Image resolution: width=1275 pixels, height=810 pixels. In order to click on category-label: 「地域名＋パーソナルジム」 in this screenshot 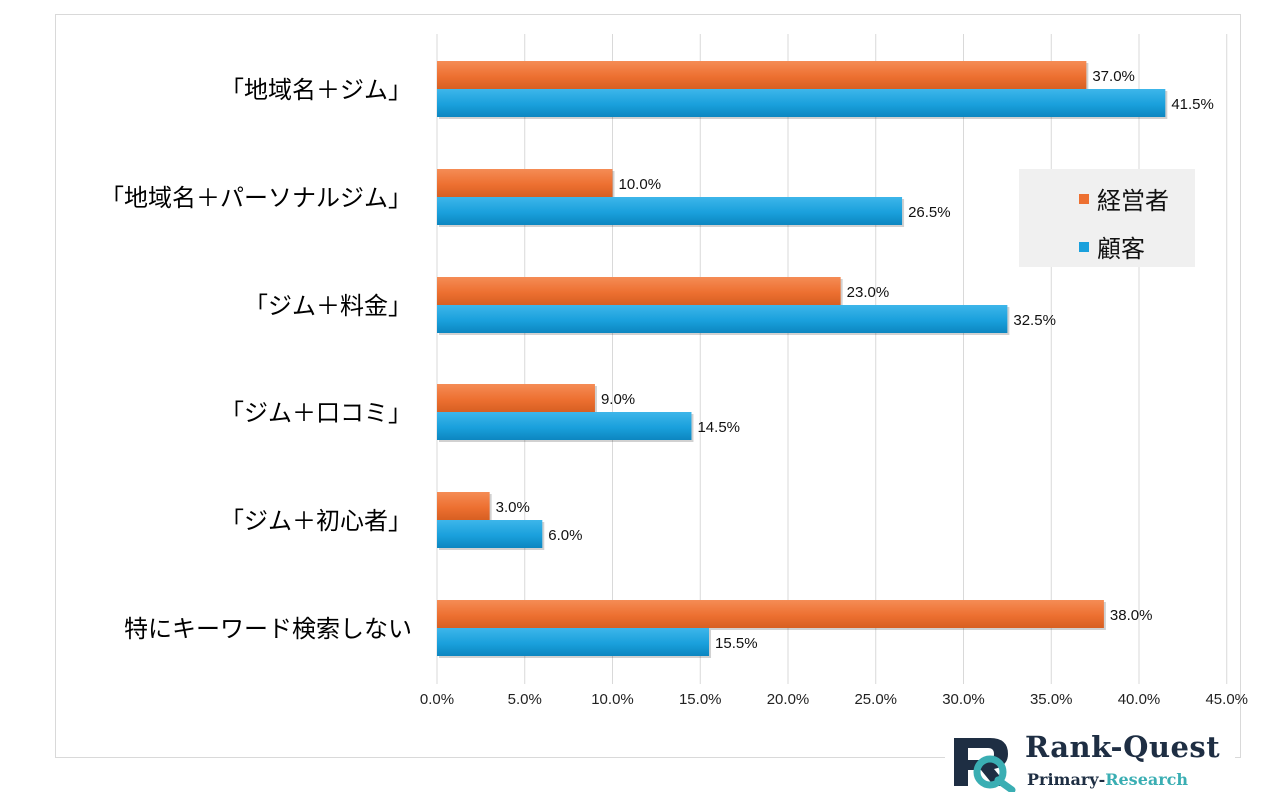, I will do `click(256, 198)`.